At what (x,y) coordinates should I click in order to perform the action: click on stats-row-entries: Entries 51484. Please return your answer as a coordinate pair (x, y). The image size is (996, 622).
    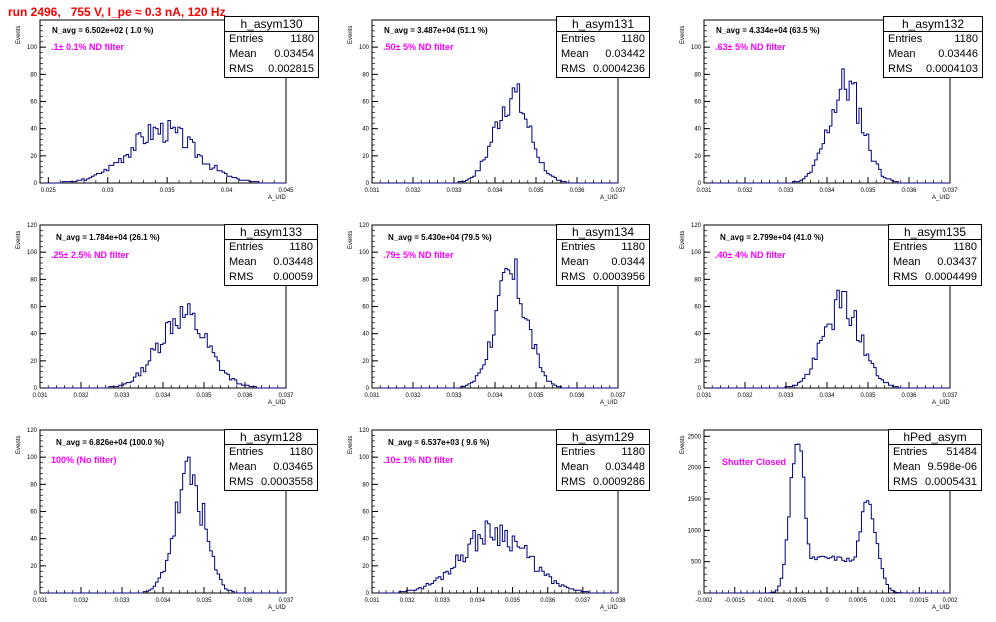
    Looking at the image, I should click on (935, 452).